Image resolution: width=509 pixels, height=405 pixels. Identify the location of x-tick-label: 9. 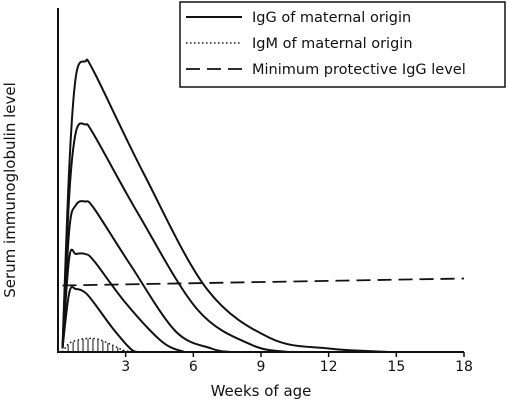
(261, 367).